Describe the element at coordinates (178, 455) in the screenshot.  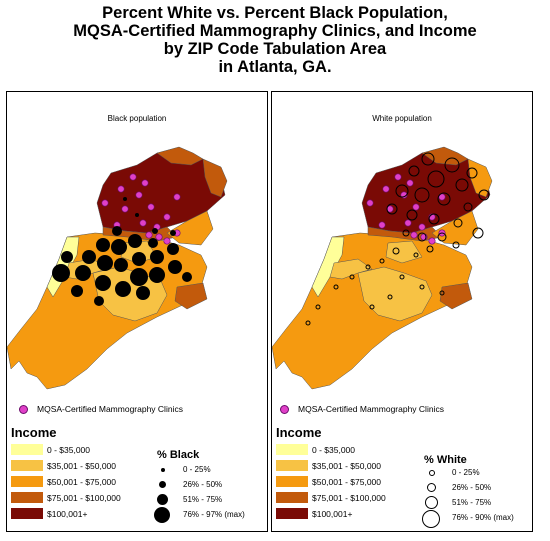
I see `pct-black-title: % Black` at that location.